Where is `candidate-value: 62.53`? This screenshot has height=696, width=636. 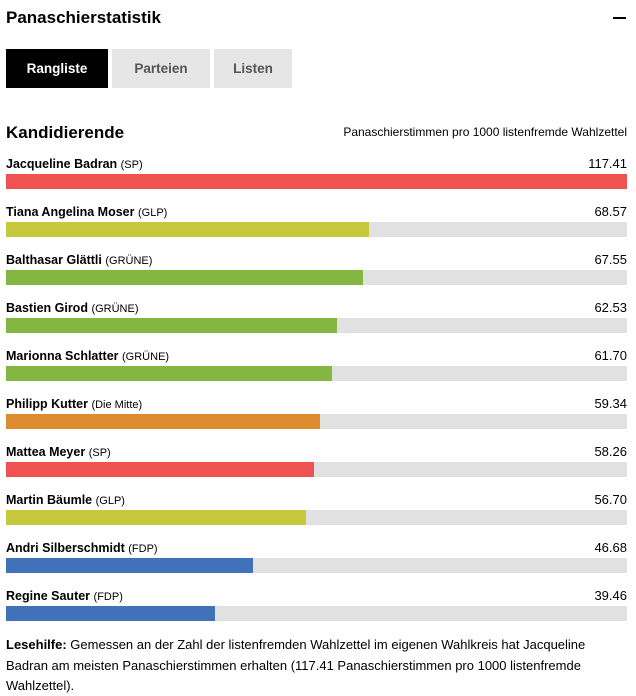 candidate-value: 62.53 is located at coordinates (610, 307).